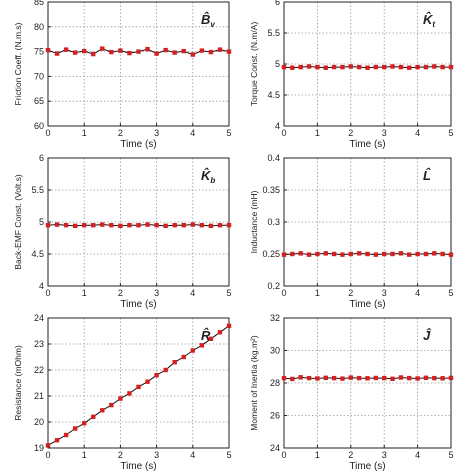 The image size is (474, 474). I want to click on panel-label: R̂, so click(206, 335).